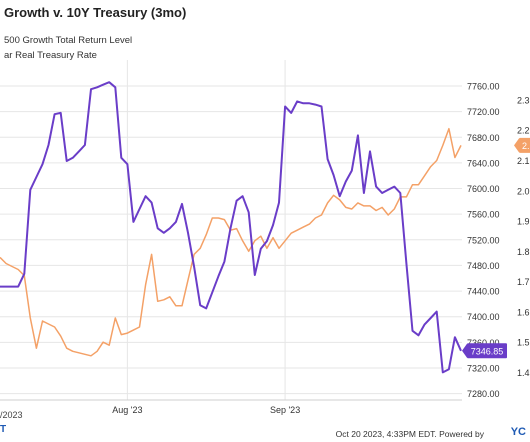  What do you see at coordinates (483, 138) in the screenshot?
I see `right-axis-tick-label: 7680.00` at bounding box center [483, 138].